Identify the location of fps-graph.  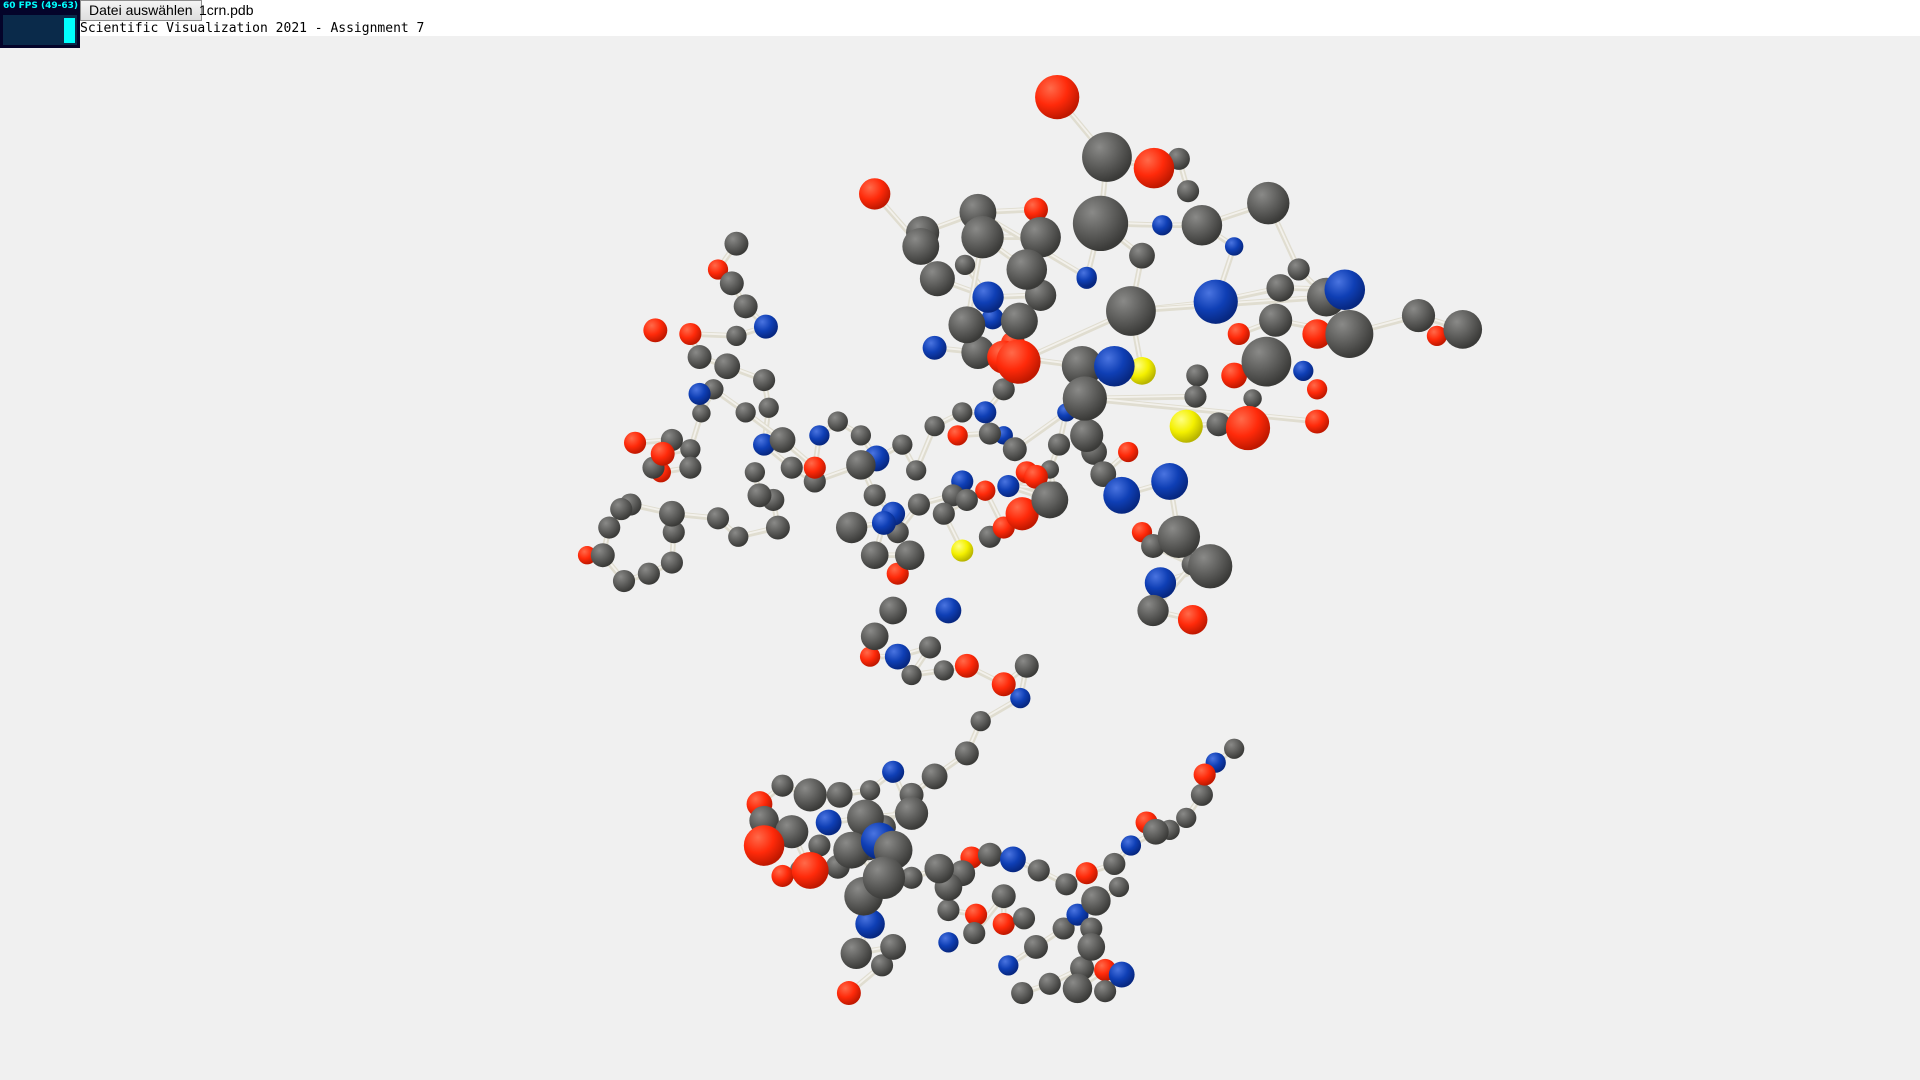
(40, 30).